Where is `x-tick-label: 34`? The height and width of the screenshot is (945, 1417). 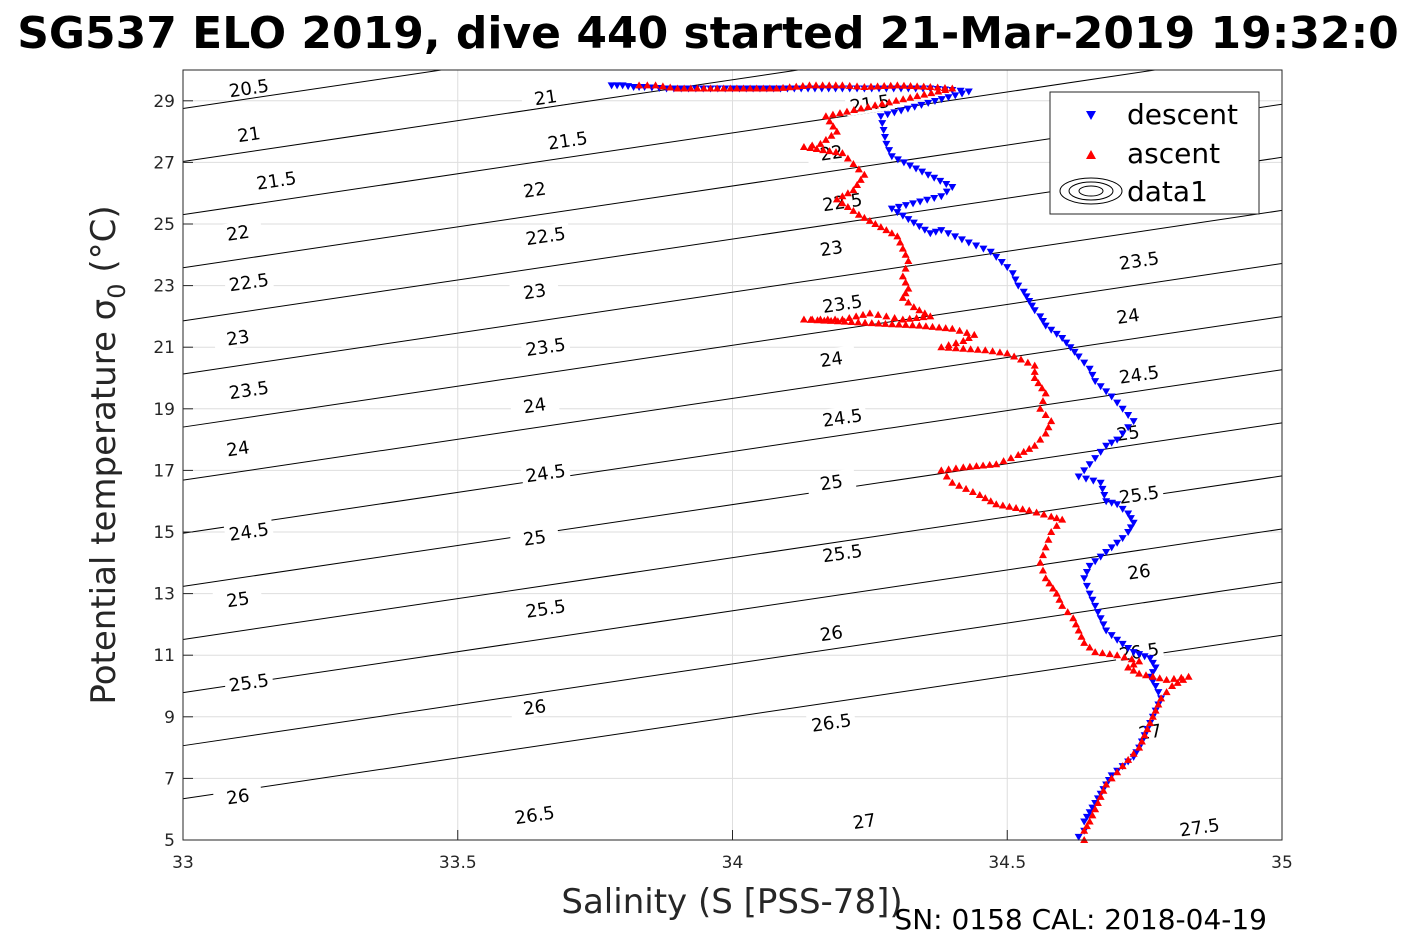
x-tick-label: 34 is located at coordinates (733, 863).